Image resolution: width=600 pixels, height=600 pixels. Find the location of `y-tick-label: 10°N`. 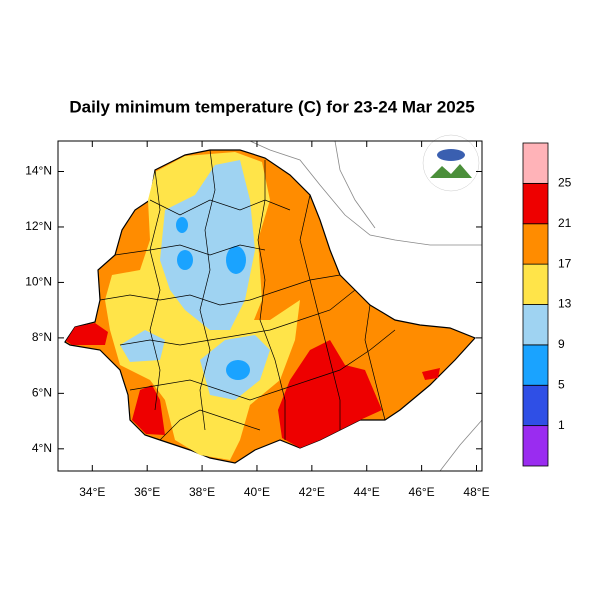

y-tick-label: 10°N is located at coordinates (38, 282).